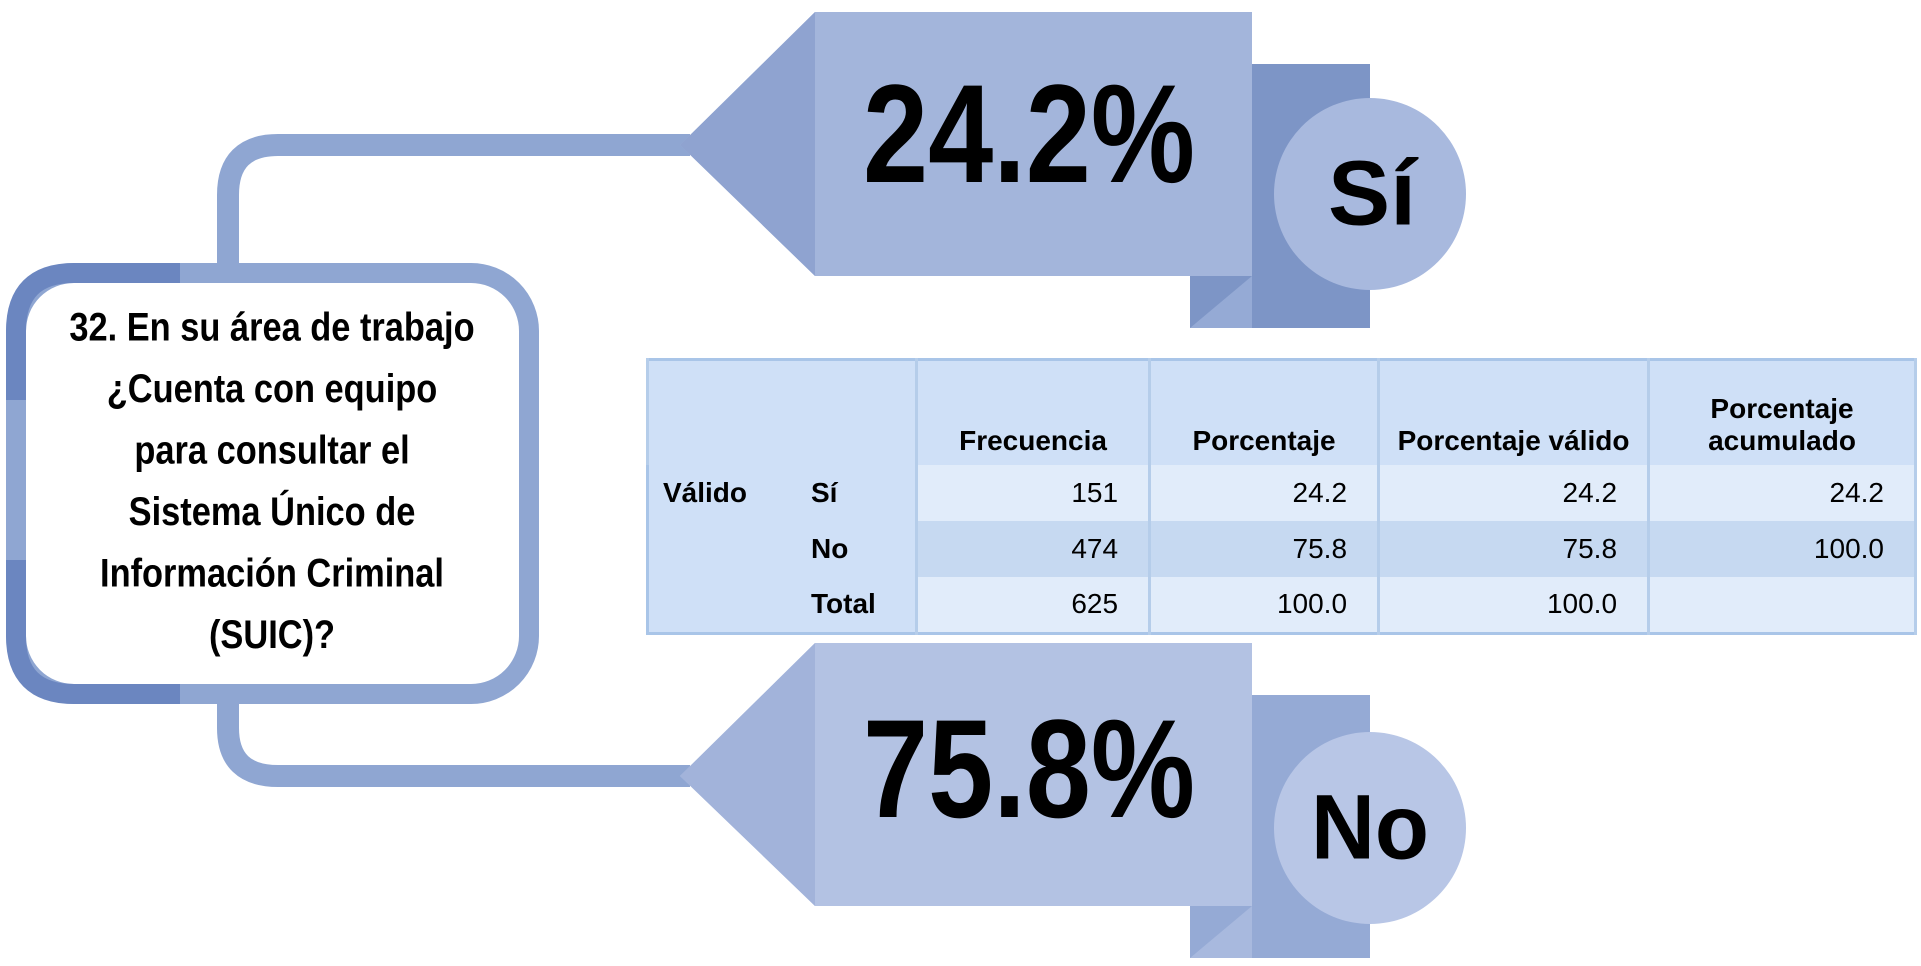  What do you see at coordinates (1029, 768) in the screenshot?
I see `percent: 75.8%` at bounding box center [1029, 768].